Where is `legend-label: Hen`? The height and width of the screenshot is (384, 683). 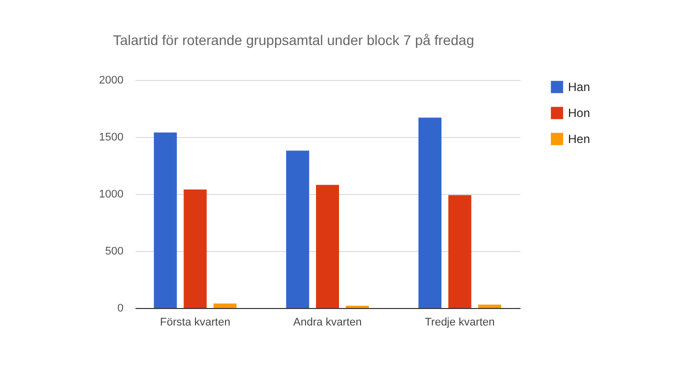 legend-label: Hen is located at coordinates (579, 139).